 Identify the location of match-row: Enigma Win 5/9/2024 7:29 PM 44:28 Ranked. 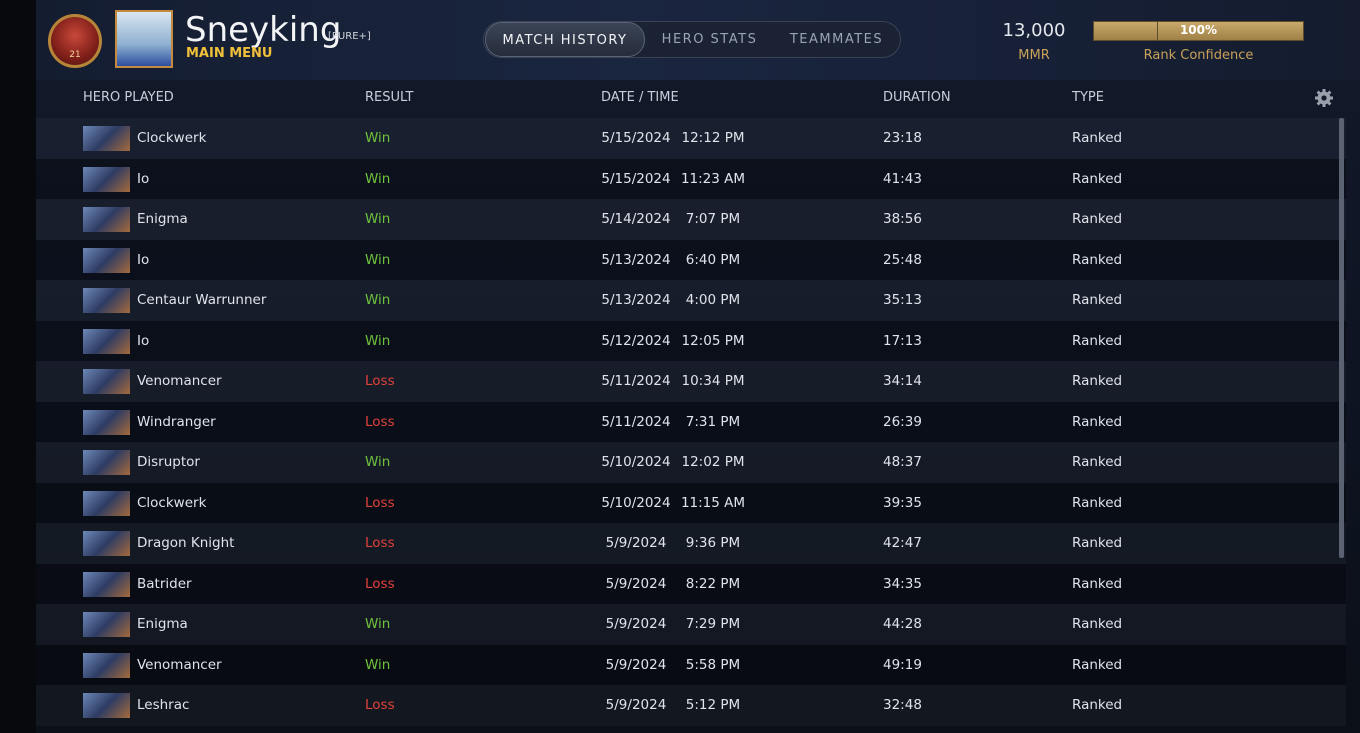
(691, 624).